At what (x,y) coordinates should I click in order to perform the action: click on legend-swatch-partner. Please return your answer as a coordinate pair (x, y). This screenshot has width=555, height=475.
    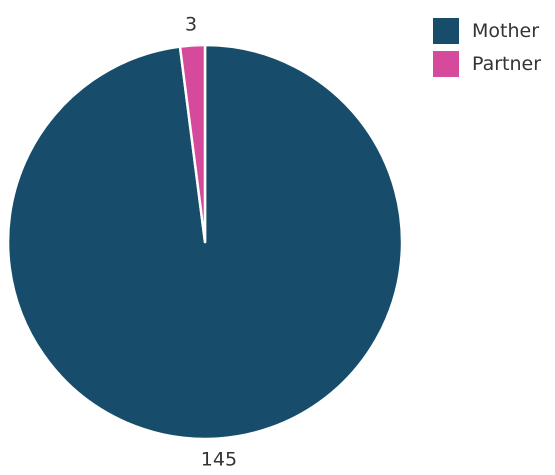
    Looking at the image, I should click on (446, 63).